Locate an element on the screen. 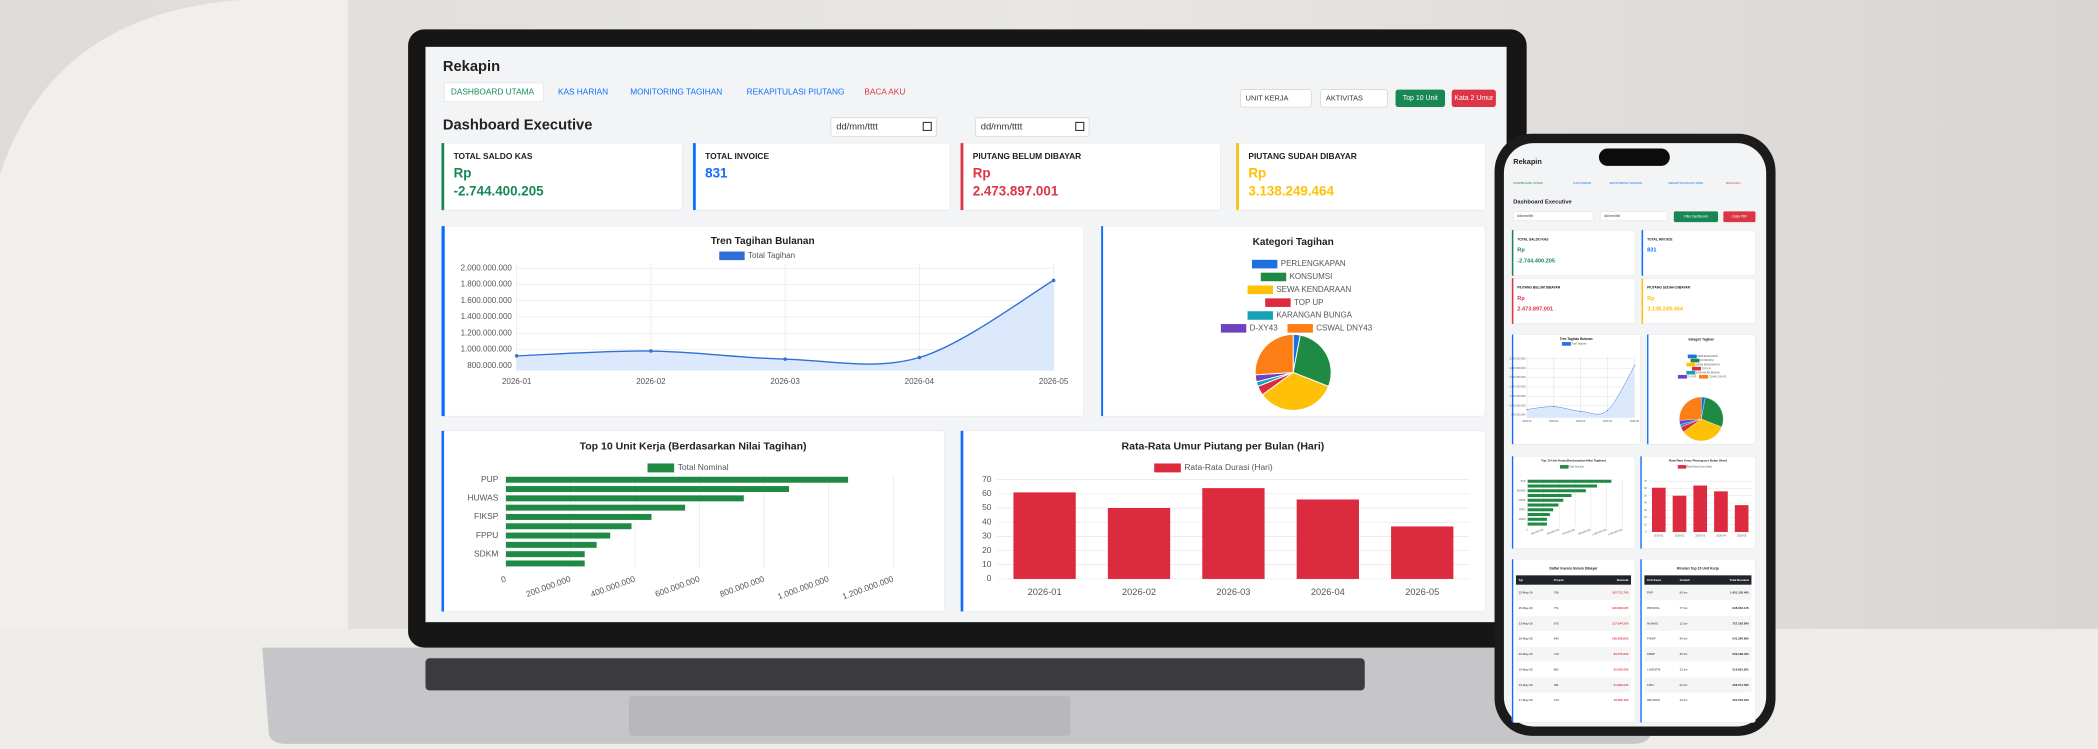  legend-label: SEWA KENDARAAN is located at coordinates (1313, 289).